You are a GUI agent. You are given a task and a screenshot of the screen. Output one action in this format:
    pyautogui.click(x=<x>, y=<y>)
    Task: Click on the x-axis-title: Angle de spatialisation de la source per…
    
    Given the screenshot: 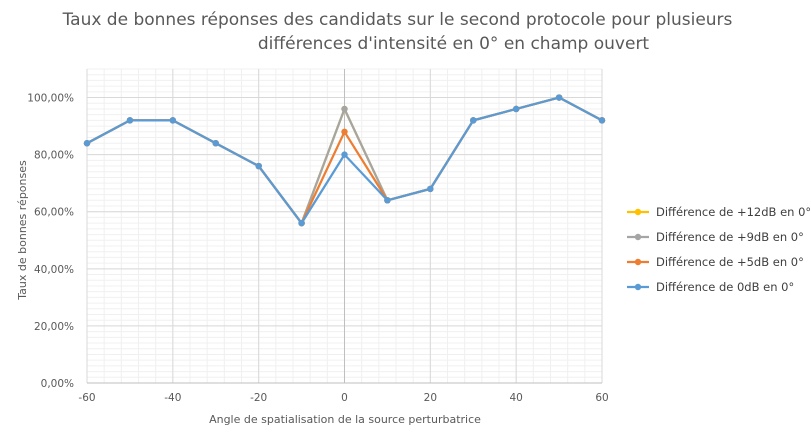 What is the action you would take?
    pyautogui.click(x=345, y=419)
    